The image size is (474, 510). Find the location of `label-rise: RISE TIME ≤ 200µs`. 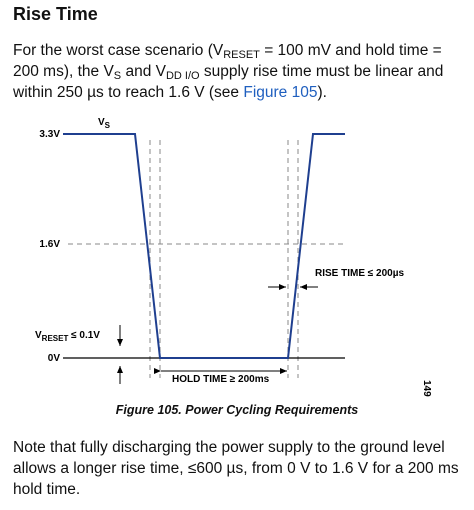

label-rise: RISE TIME ≤ 200µs is located at coordinates (359, 273).